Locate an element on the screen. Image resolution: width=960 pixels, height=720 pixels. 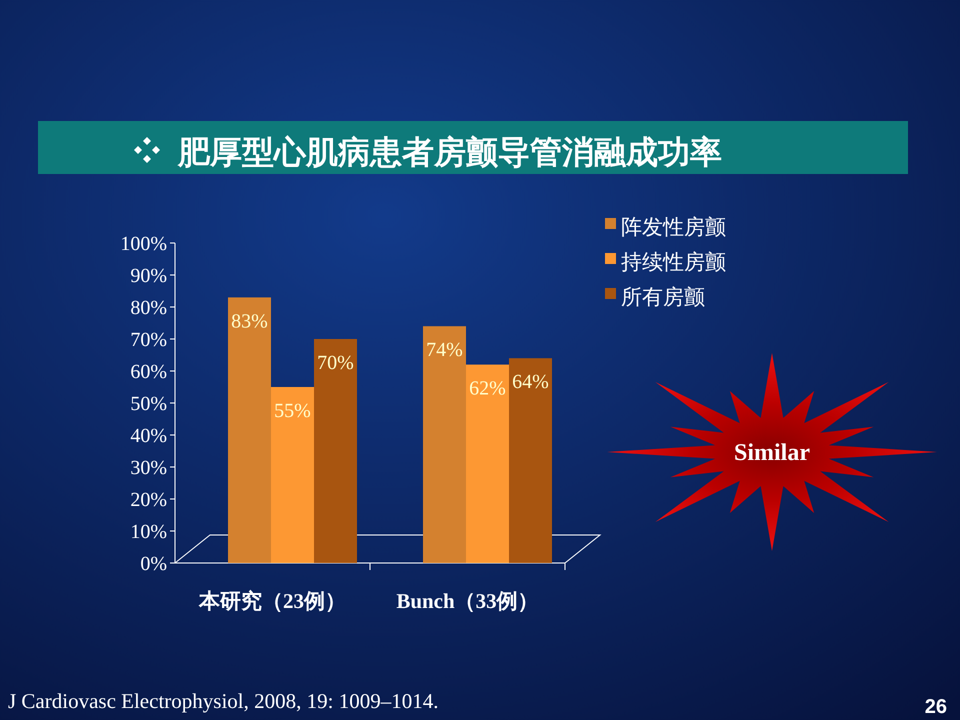
text: Similar is located at coordinates (772, 453).